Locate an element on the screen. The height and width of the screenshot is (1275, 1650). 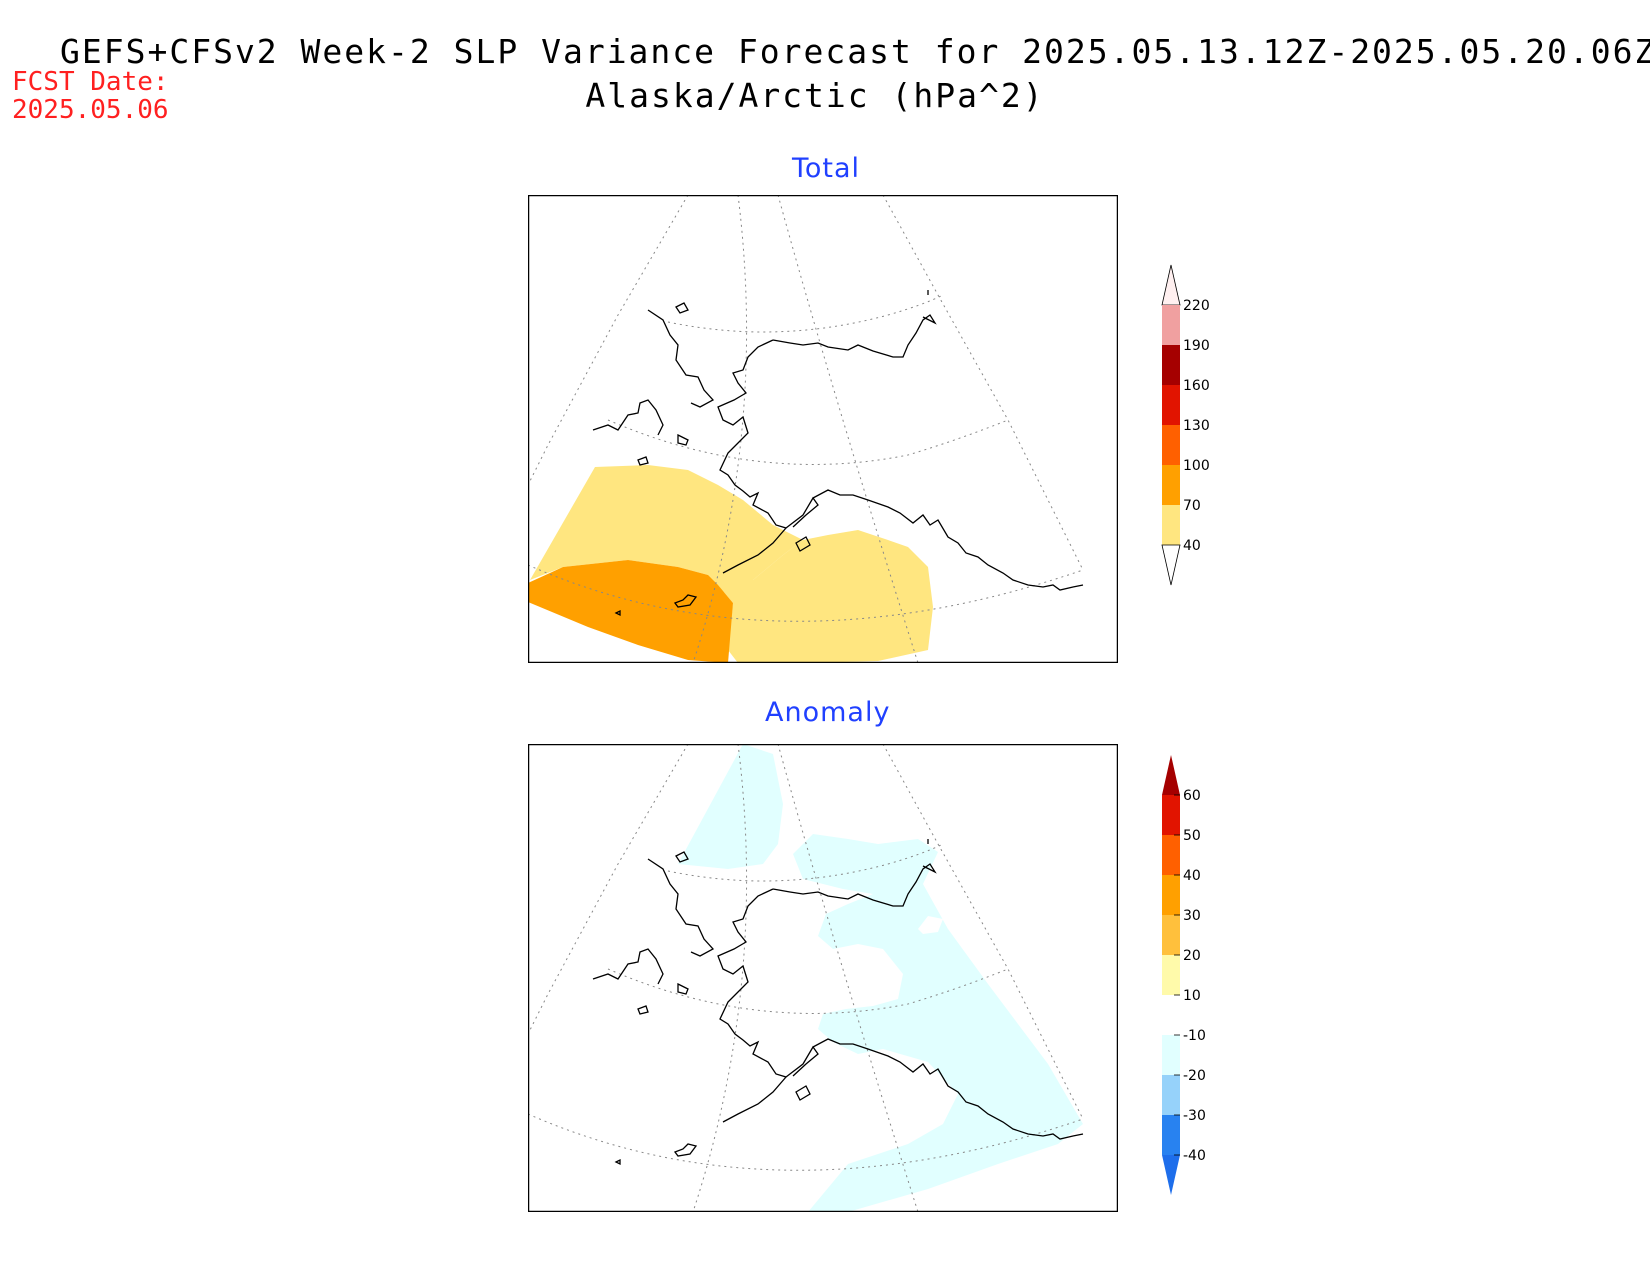
total-colorbar-tick-label: 220 is located at coordinates (1196, 306).